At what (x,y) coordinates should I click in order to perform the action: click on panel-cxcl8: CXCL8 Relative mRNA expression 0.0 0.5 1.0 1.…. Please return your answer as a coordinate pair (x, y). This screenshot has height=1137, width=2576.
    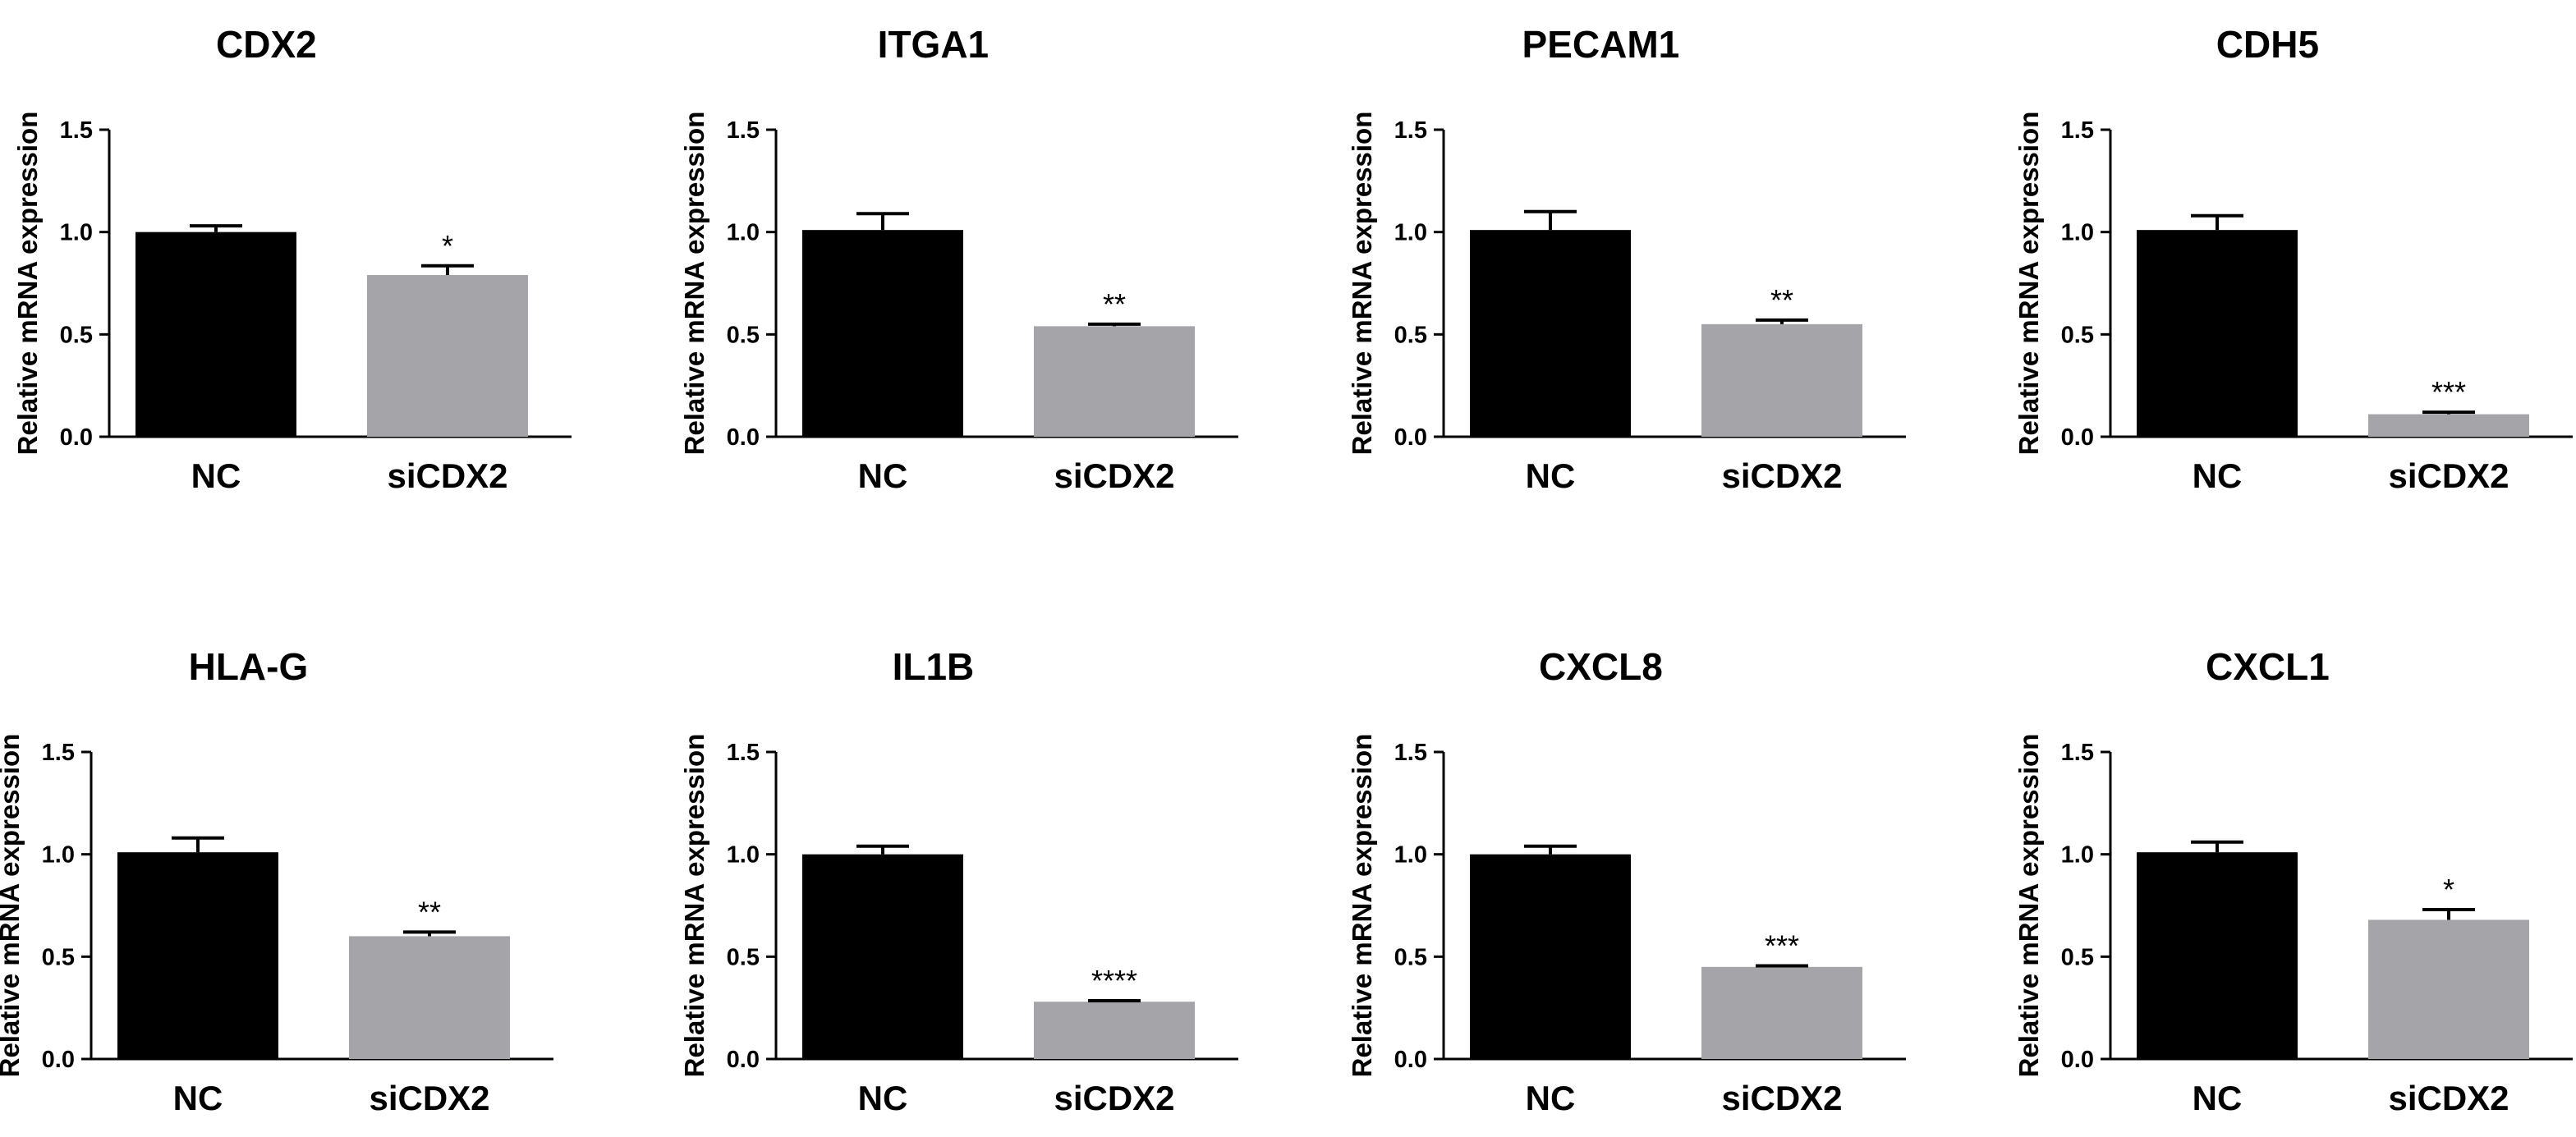
    Looking at the image, I should click on (1626, 881).